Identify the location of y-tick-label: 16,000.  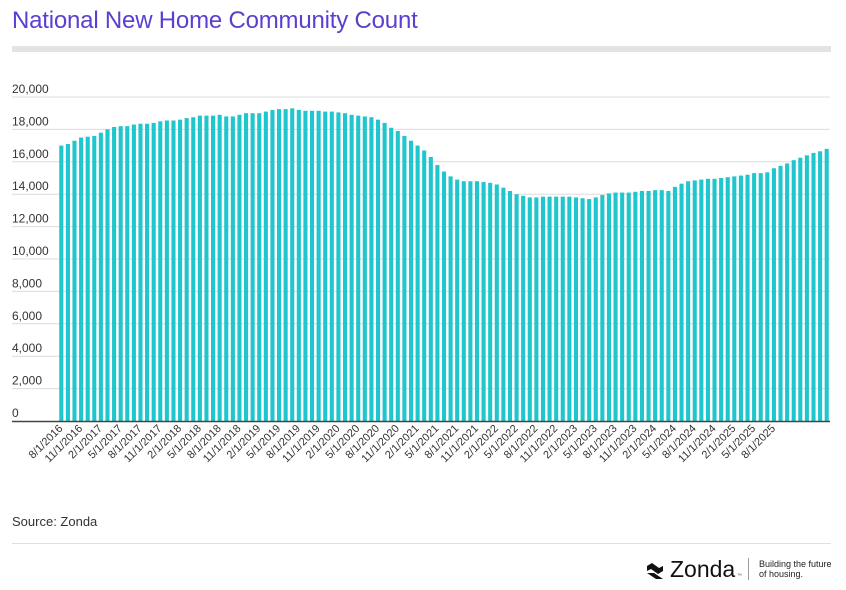
(30, 154).